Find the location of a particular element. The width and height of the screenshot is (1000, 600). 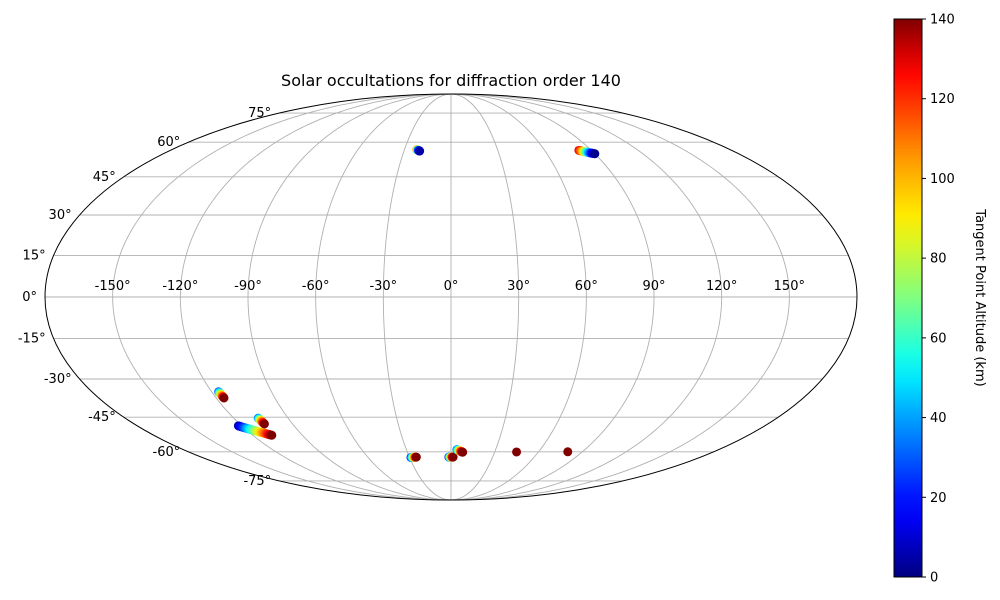

lon-tick-label: 150° is located at coordinates (789, 286).